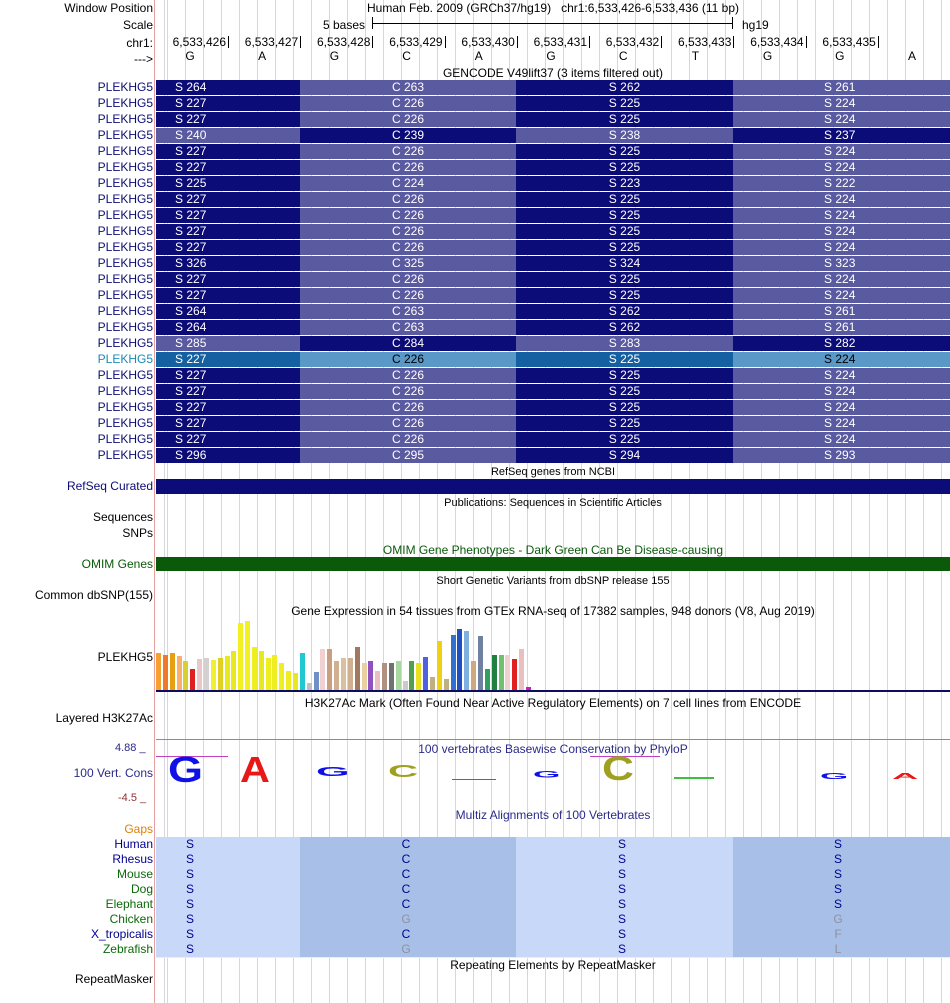 This screenshot has height=1003, width=950. What do you see at coordinates (408, 263) in the screenshot?
I see `gencode-exon-segment: C 325` at bounding box center [408, 263].